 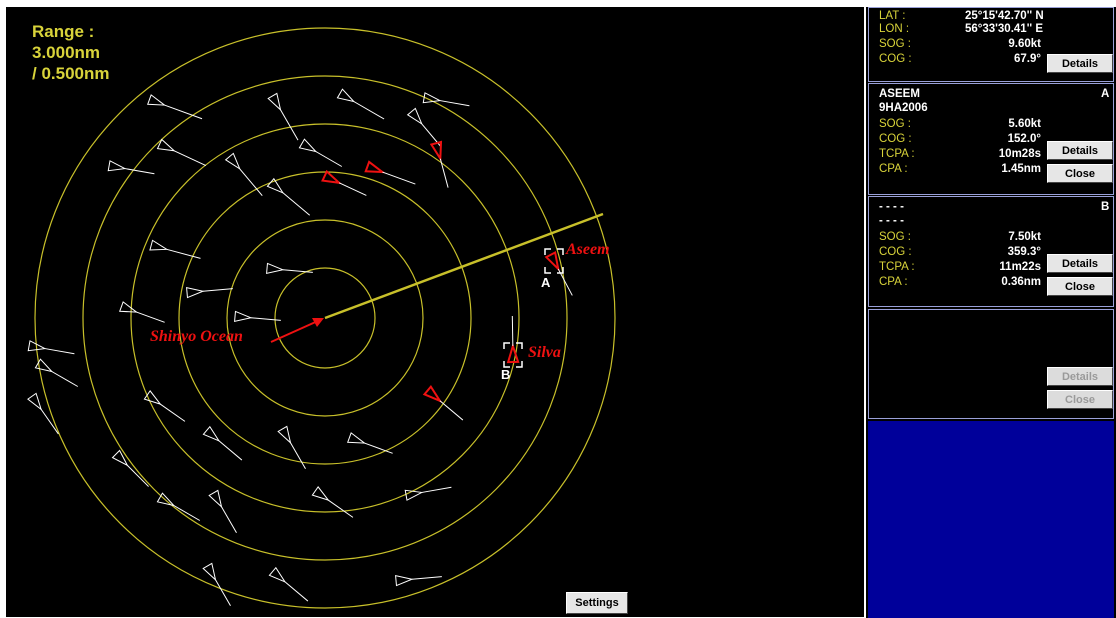 What do you see at coordinates (897, 154) in the screenshot?
I see `target-a-tcpa-label: TCPA :` at bounding box center [897, 154].